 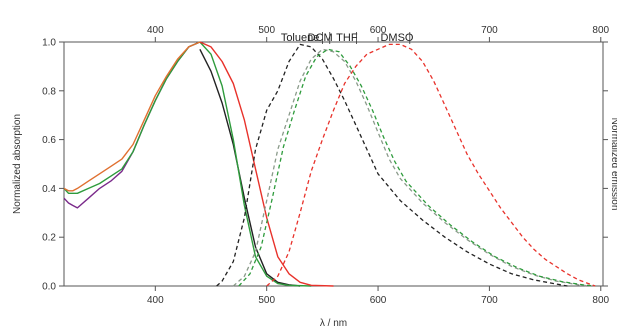 What do you see at coordinates (489, 300) in the screenshot?
I see `x-tick-label: 700` at bounding box center [489, 300].